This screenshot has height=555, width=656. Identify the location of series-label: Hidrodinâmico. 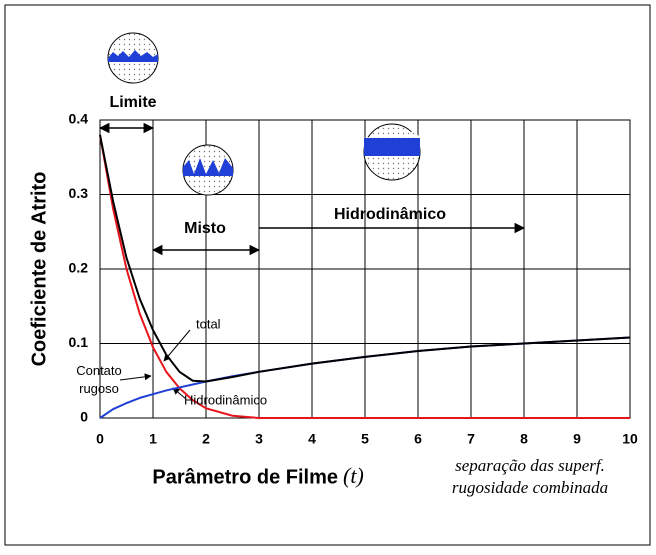
(225, 399).